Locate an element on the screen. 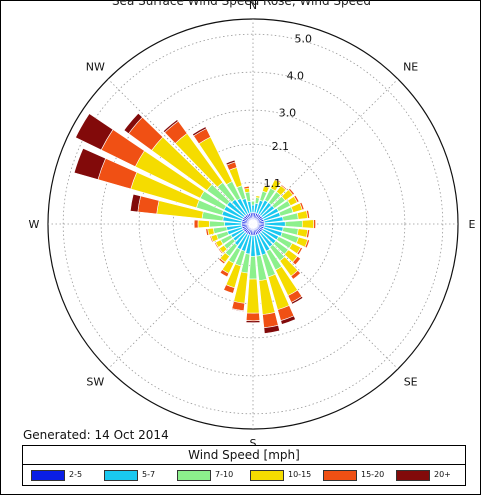  generated-date: Generated: 14 Oct 2014 is located at coordinates (96, 435).